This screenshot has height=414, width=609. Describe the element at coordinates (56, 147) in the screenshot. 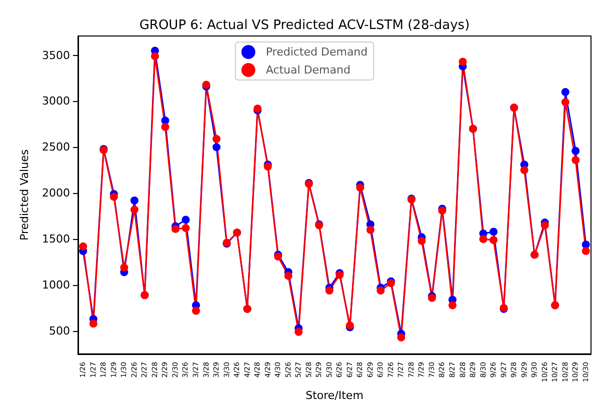

I see `y-tick-label: 2500` at that location.